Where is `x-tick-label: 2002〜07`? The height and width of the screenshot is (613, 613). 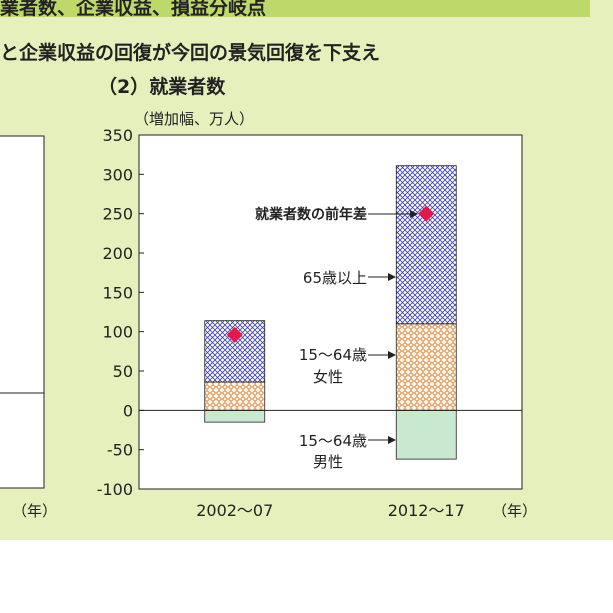
x-tick-label: 2002〜07 is located at coordinates (234, 510).